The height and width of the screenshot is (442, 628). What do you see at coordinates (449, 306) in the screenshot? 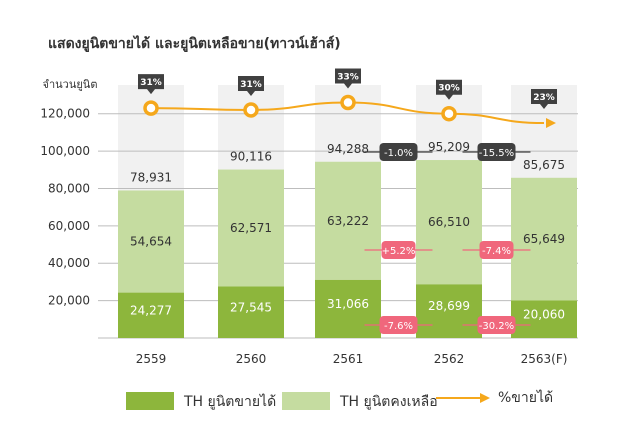
I see `data-label-sold: 28,699` at bounding box center [449, 306].